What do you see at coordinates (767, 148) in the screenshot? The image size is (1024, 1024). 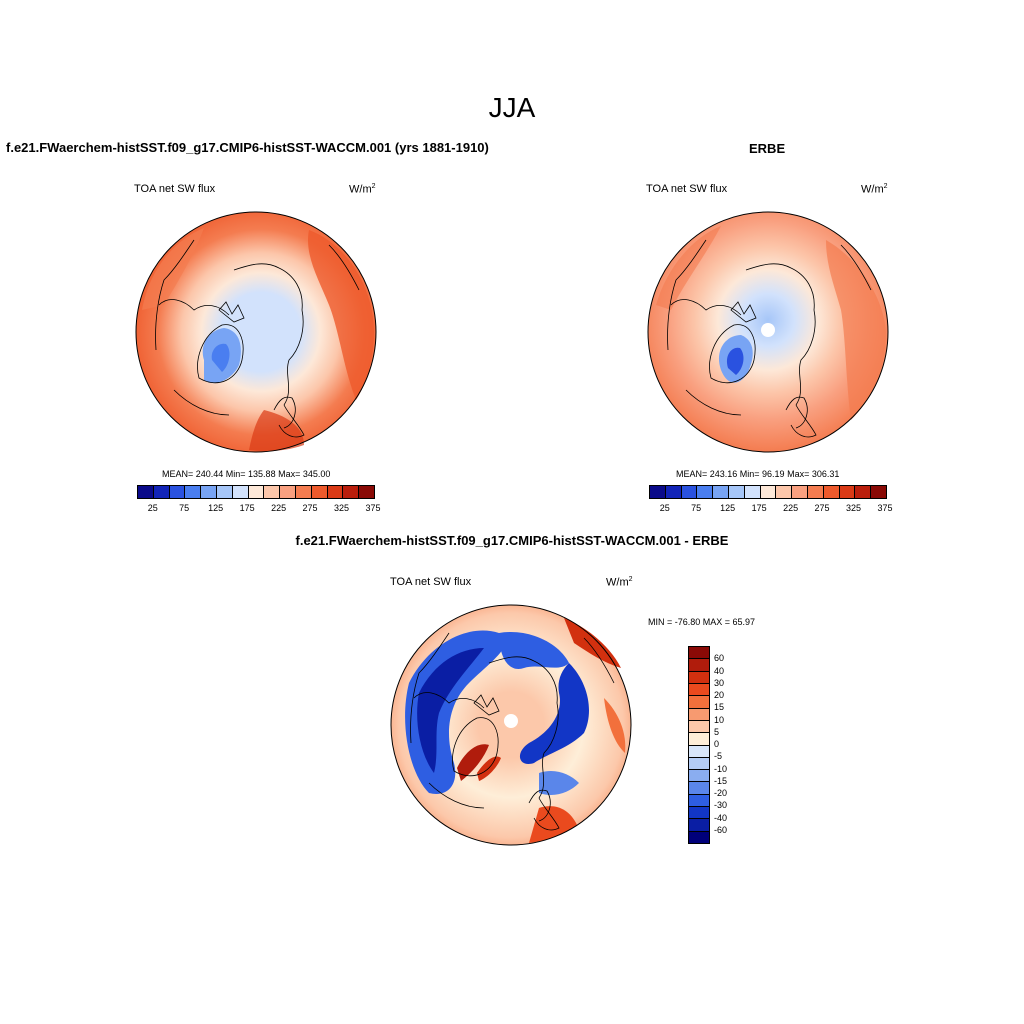 I see `obs-panel-title: ERBE` at bounding box center [767, 148].